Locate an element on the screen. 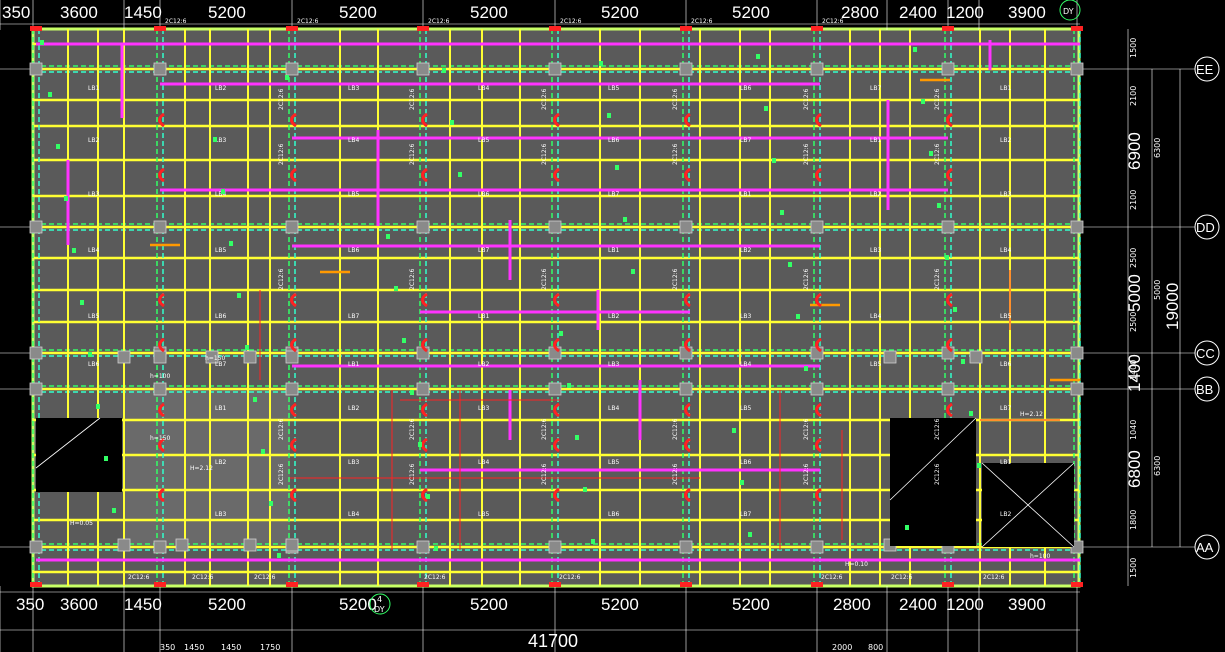 This screenshot has width=1225, height=652. opening-right is located at coordinates (933, 482).